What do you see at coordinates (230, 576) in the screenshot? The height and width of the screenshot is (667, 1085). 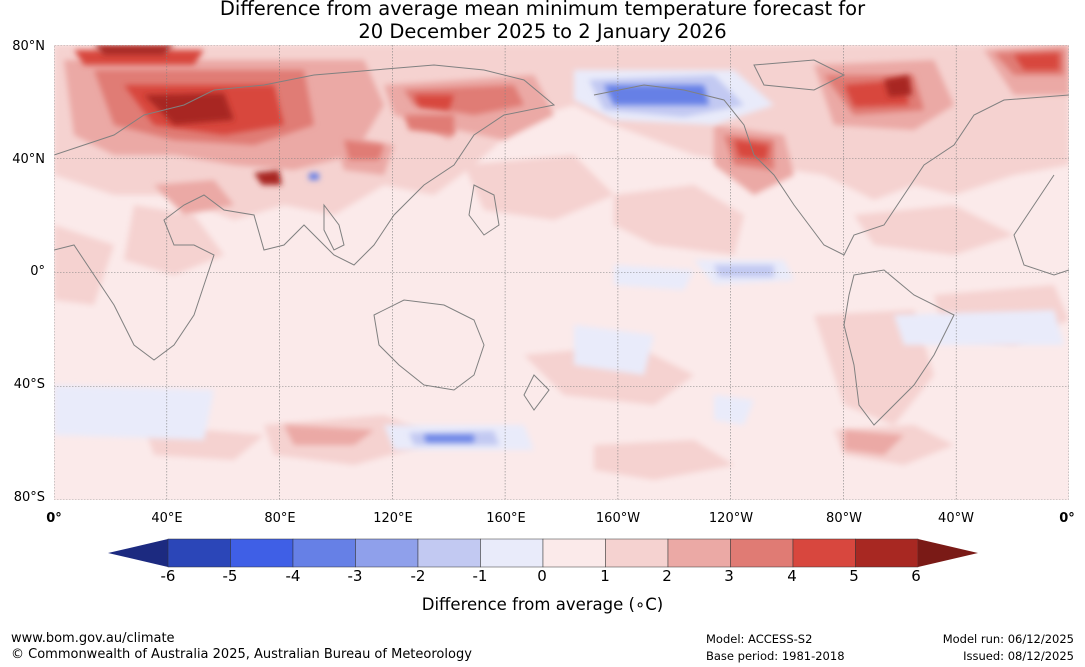 I see `colorbar-tick: -5` at bounding box center [230, 576].